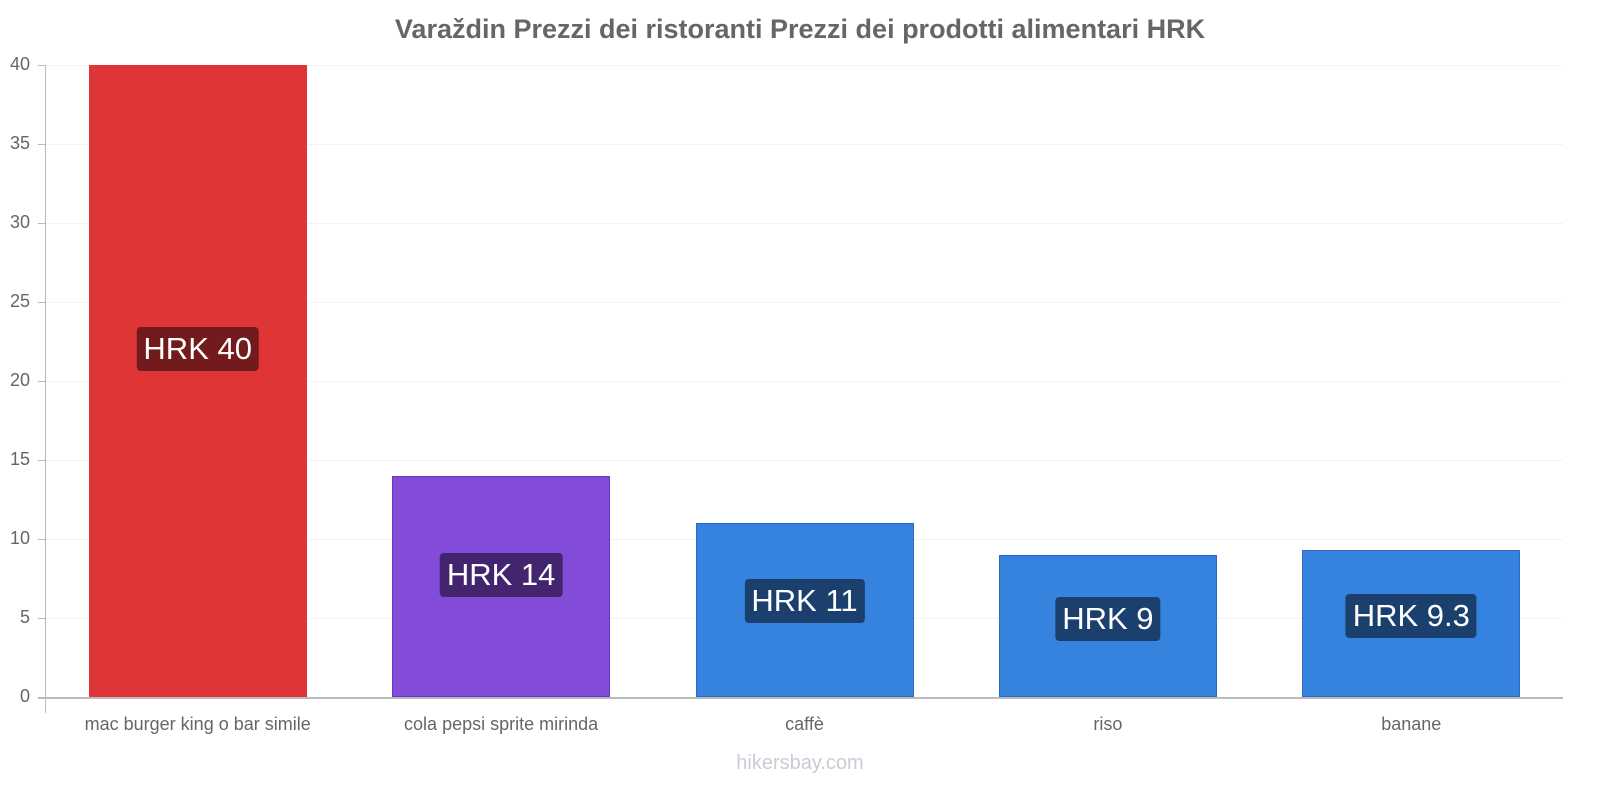 The width and height of the screenshot is (1600, 800). I want to click on y-tick-label: 25, so click(19, 301).